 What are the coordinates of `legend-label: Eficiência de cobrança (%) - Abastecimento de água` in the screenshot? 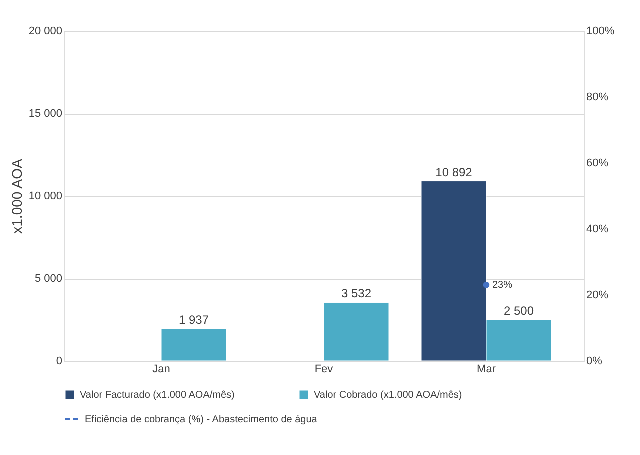 It's located at (201, 420).